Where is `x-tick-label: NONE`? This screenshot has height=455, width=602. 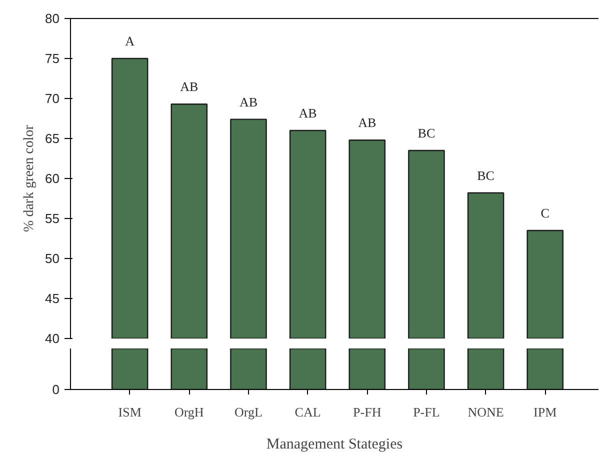 x-tick-label: NONE is located at coordinates (486, 412).